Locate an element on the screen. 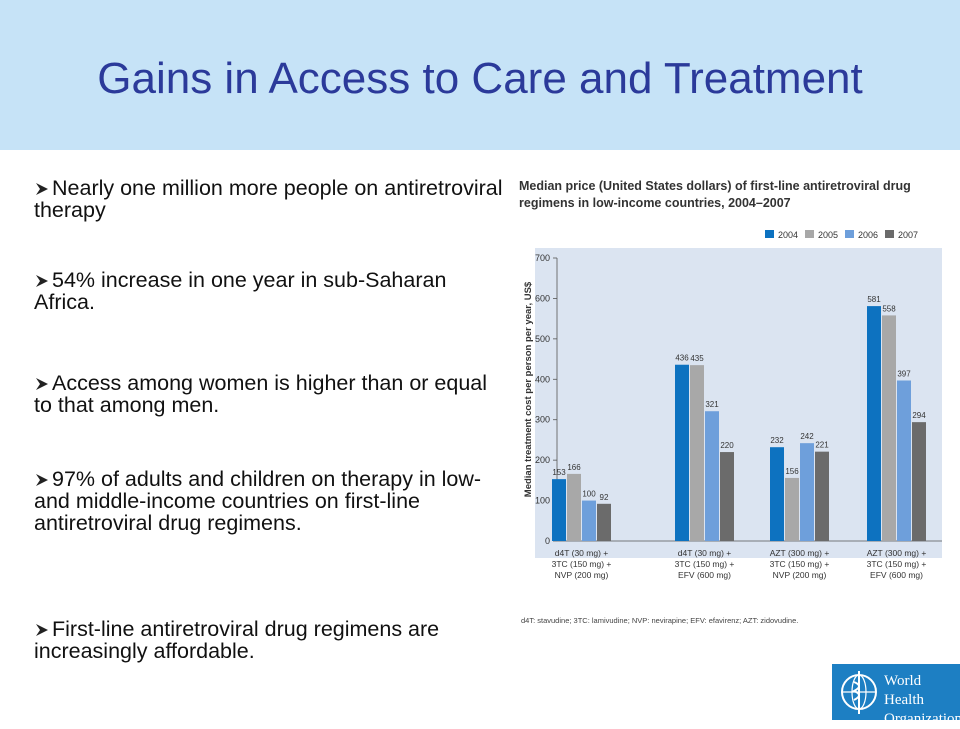 The height and width of the screenshot is (729, 960). bar-value-label: 321 is located at coordinates (712, 404).